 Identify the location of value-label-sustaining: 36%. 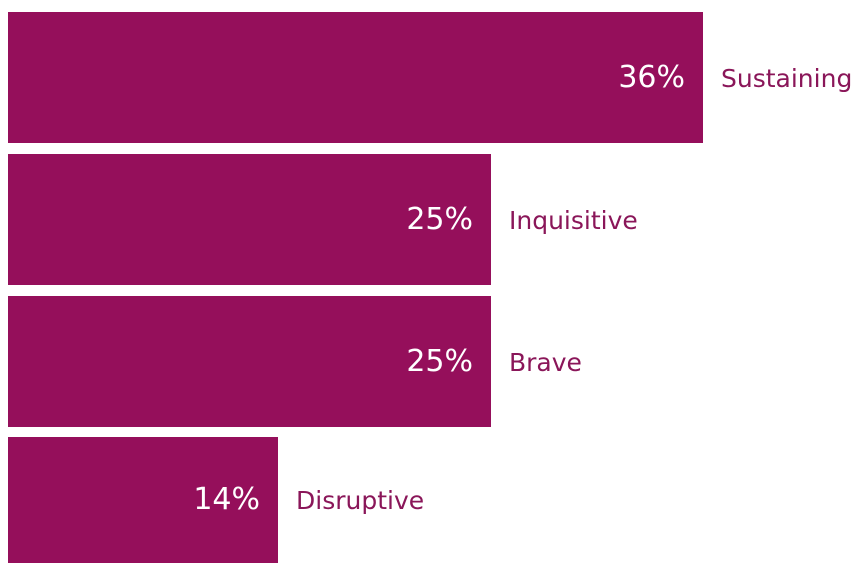
(651, 77).